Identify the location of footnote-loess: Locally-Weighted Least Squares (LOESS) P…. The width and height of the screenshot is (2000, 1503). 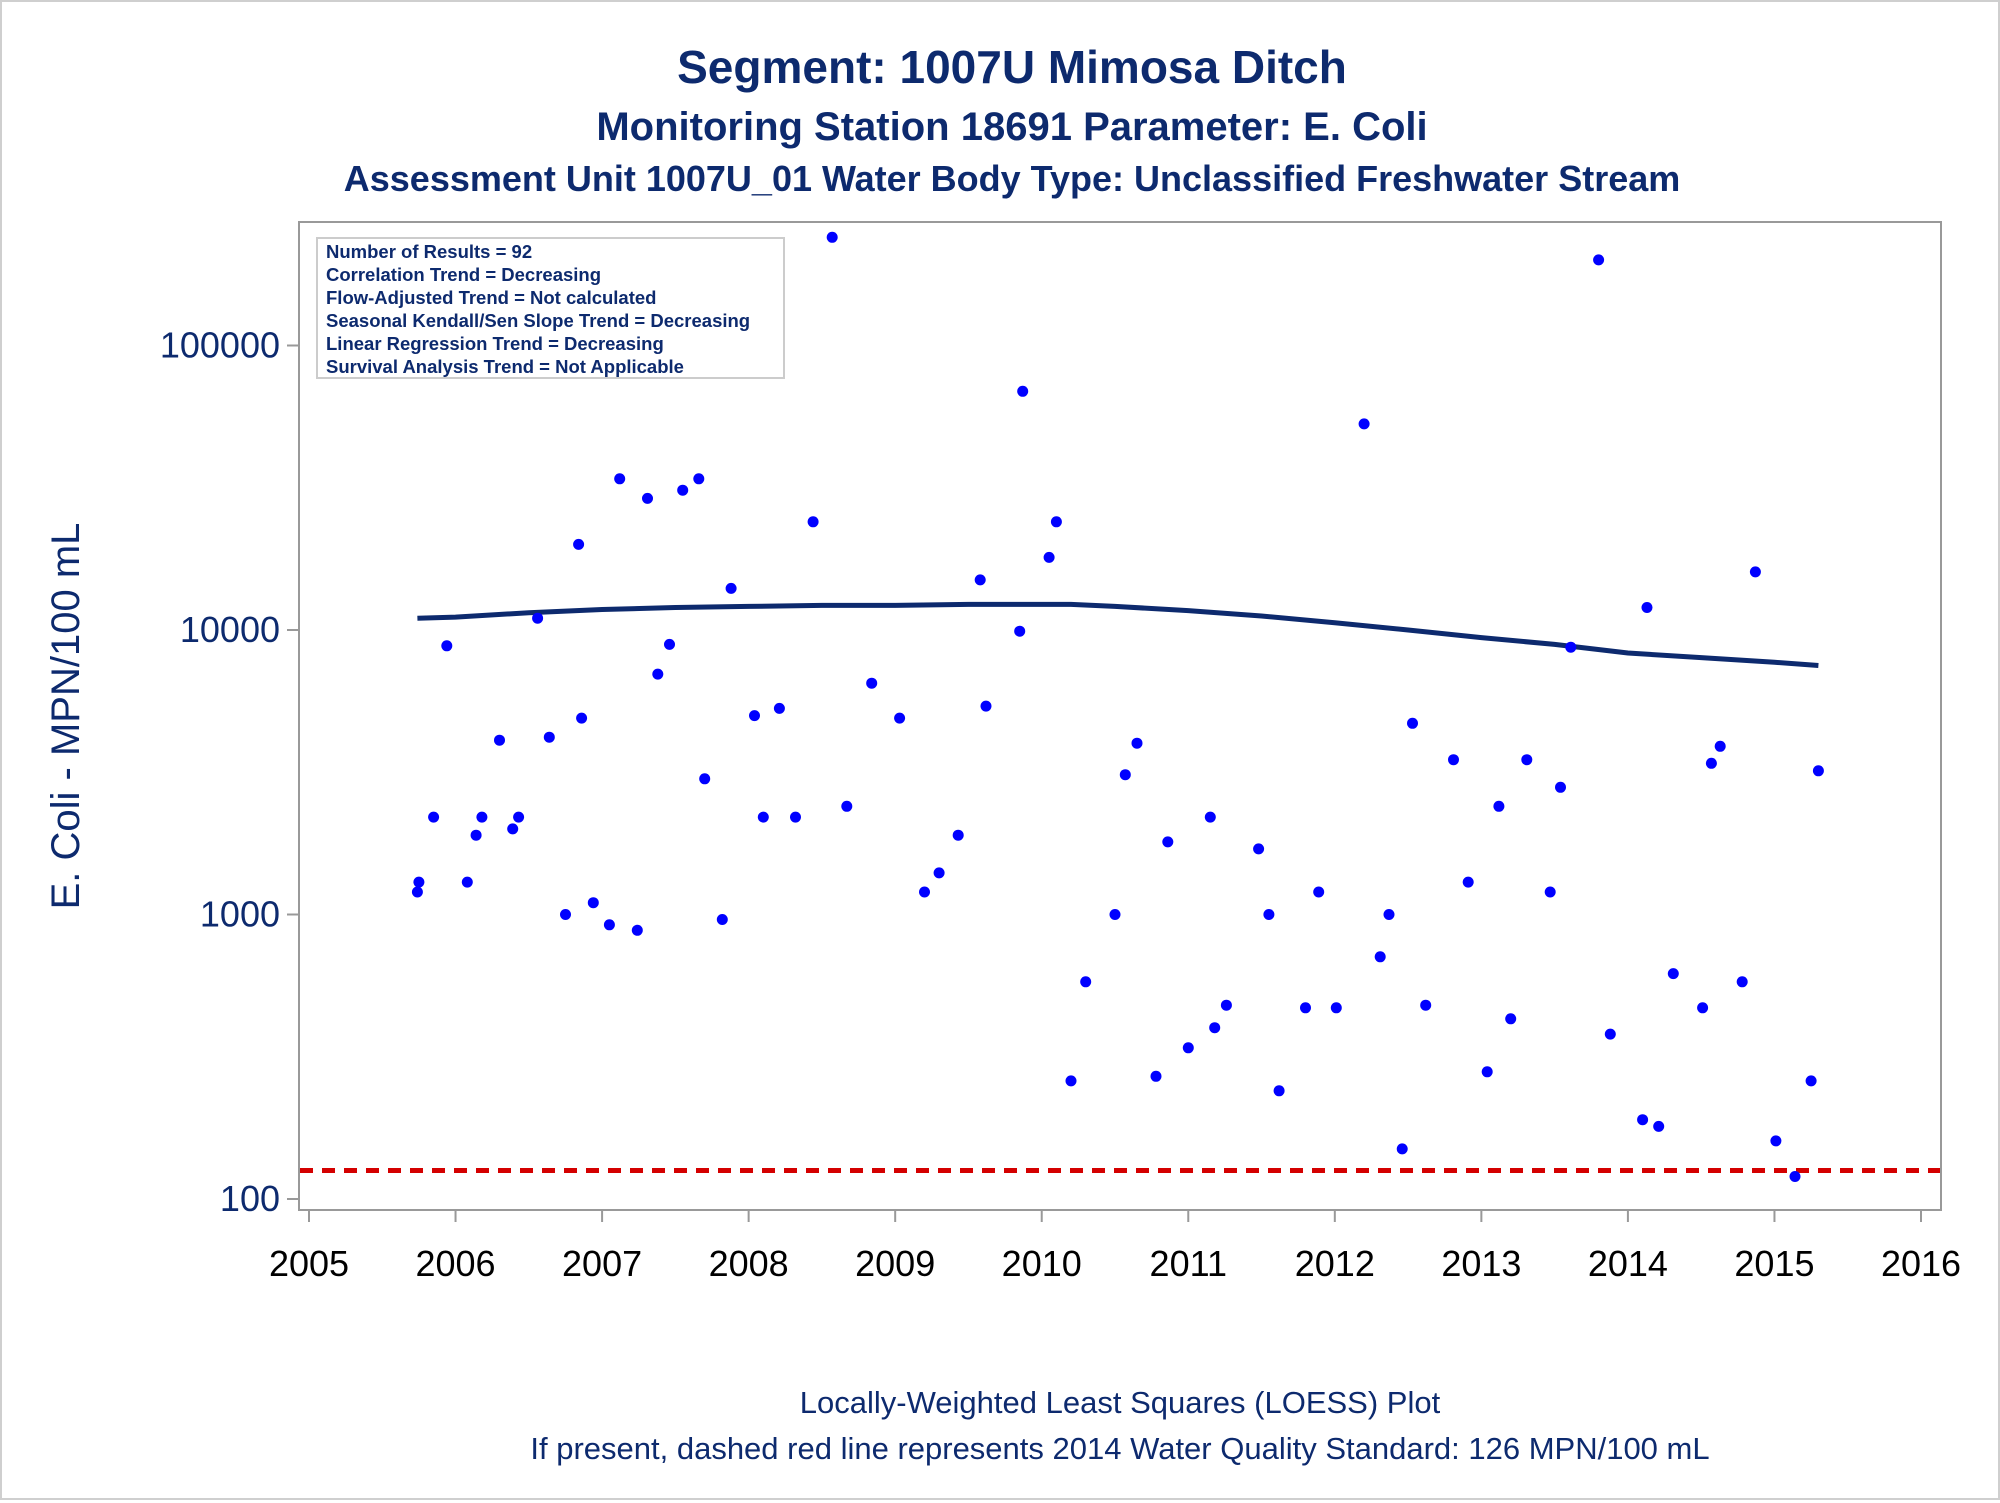
(1120, 1402).